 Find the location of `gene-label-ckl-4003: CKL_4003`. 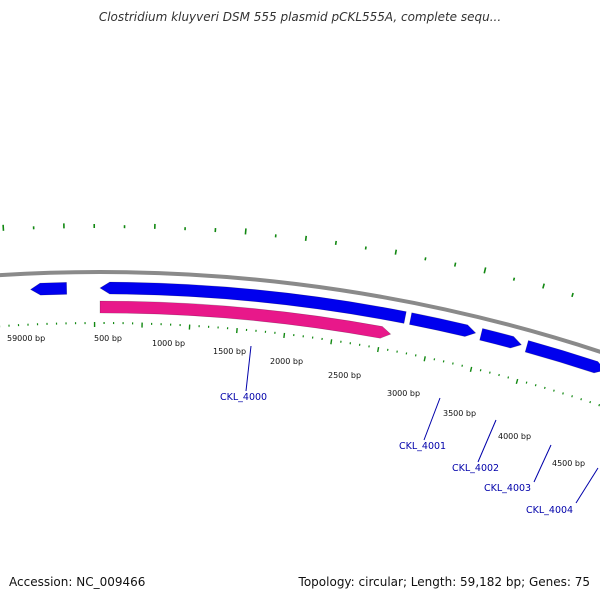

gene-label-ckl-4003: CKL_4003 is located at coordinates (507, 488).